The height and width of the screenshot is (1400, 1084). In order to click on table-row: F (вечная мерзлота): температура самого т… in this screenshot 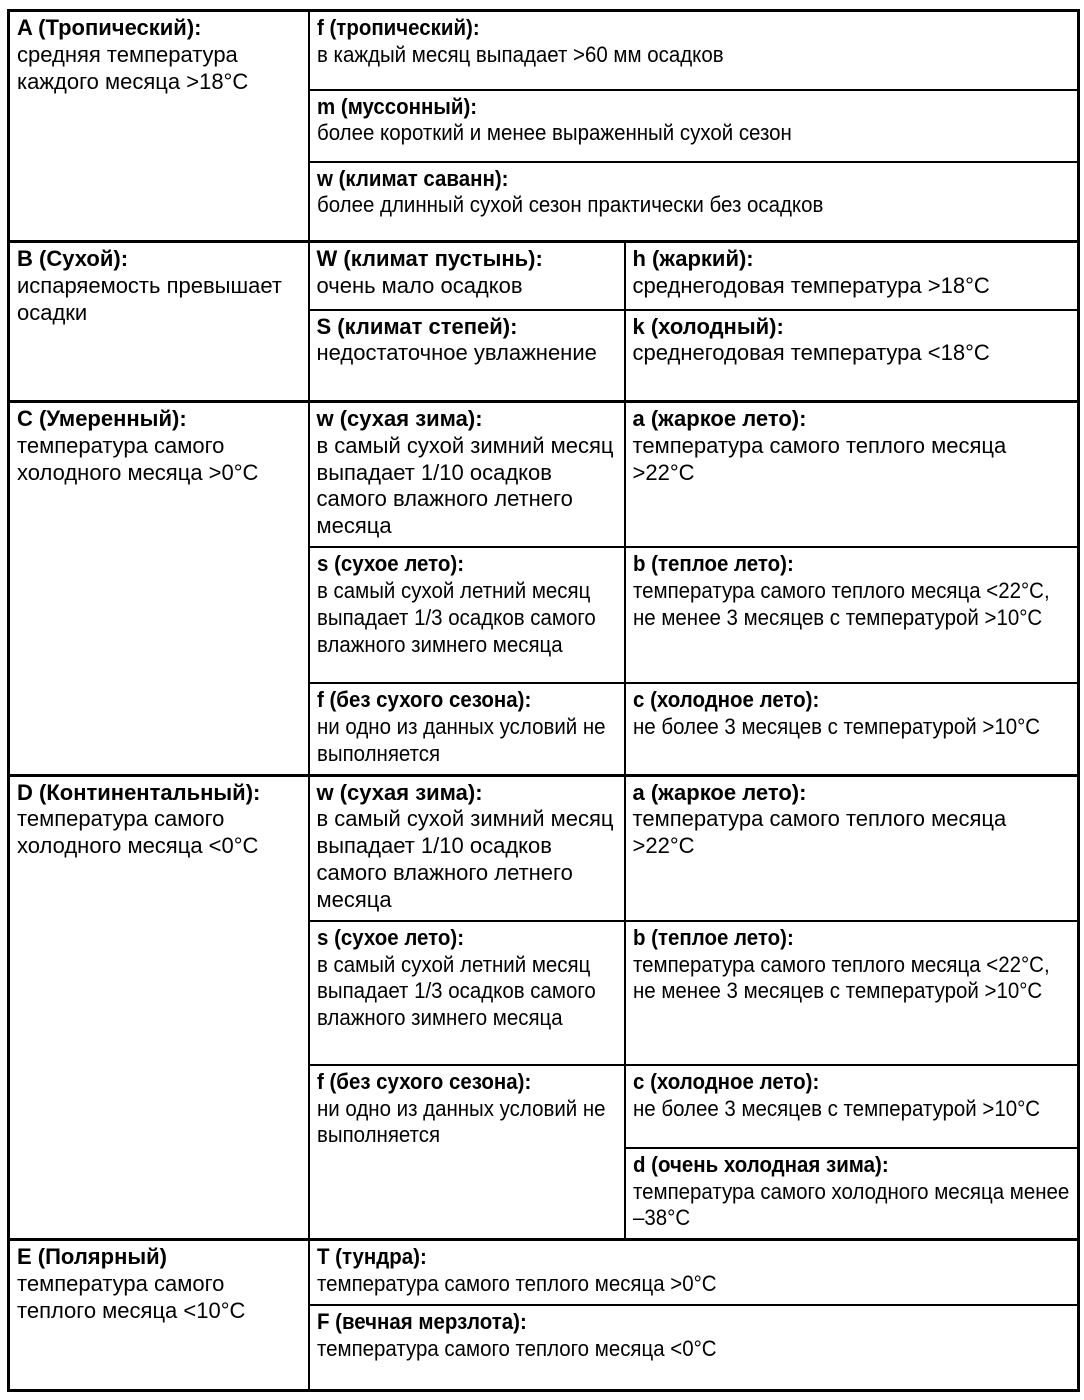, I will do `click(544, 1347)`.